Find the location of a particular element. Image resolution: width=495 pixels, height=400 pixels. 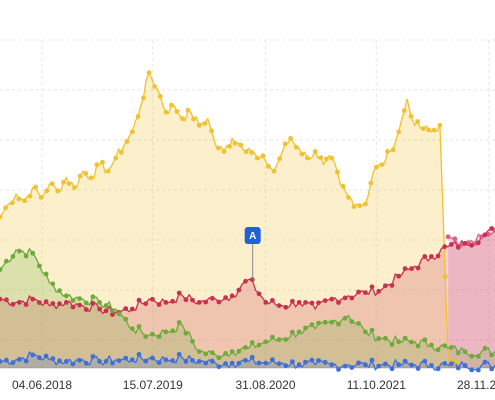

annotation: A is located at coordinates (252, 253).